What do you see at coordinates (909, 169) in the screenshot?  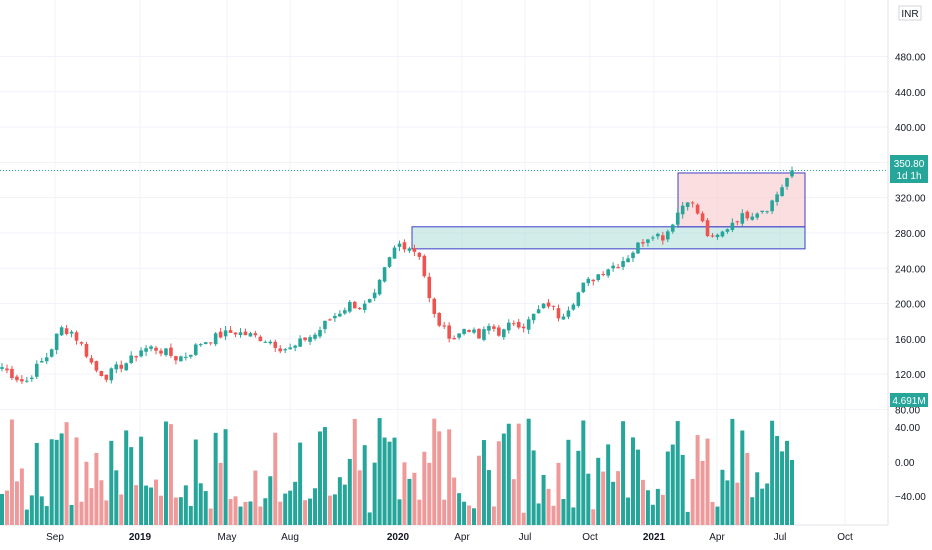 I see `last-price-badge: 350.80 1d 1h` at bounding box center [909, 169].